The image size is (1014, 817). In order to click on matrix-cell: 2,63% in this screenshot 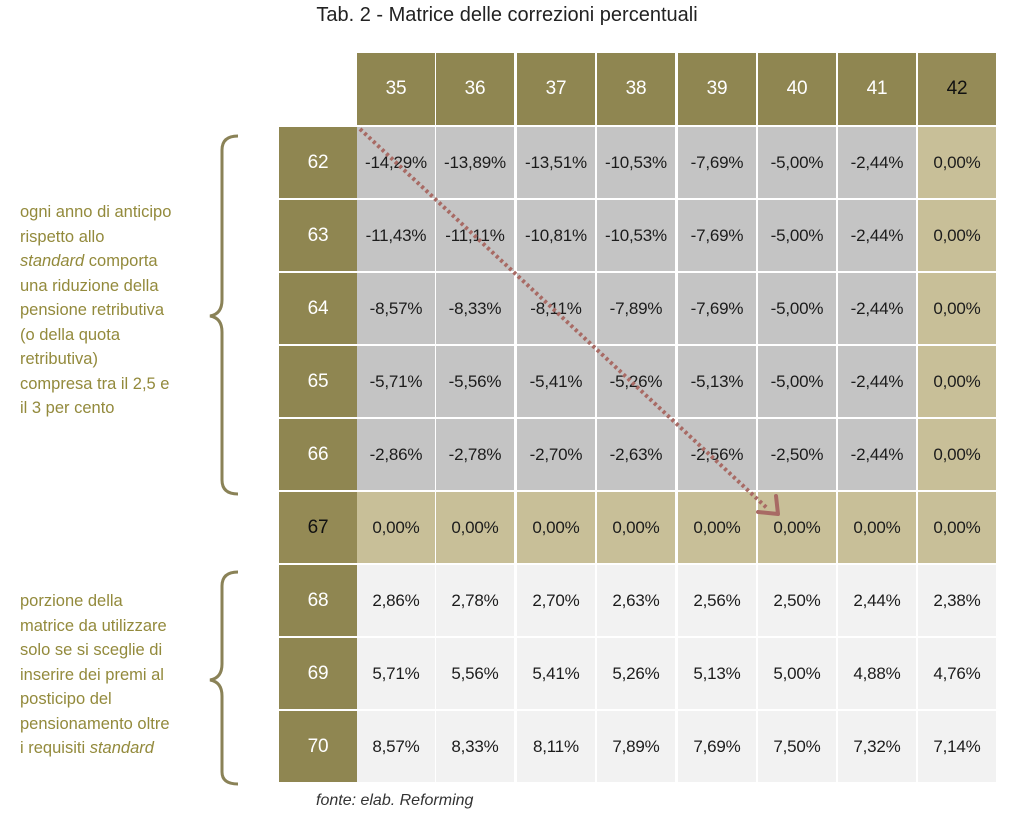, I will do `click(636, 600)`.